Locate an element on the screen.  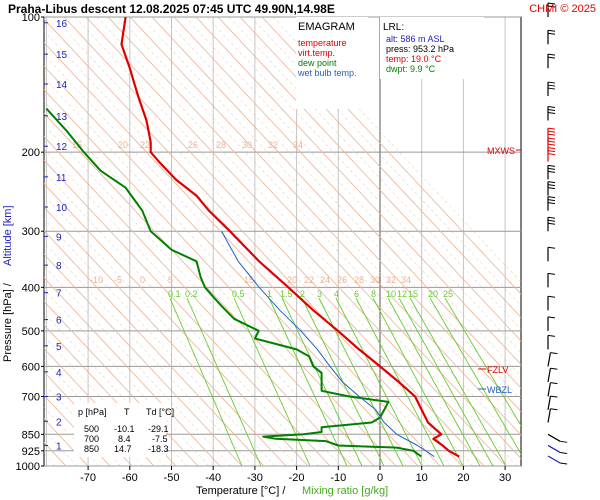
mixing-ratio-label: 20 is located at coordinates (433, 294).